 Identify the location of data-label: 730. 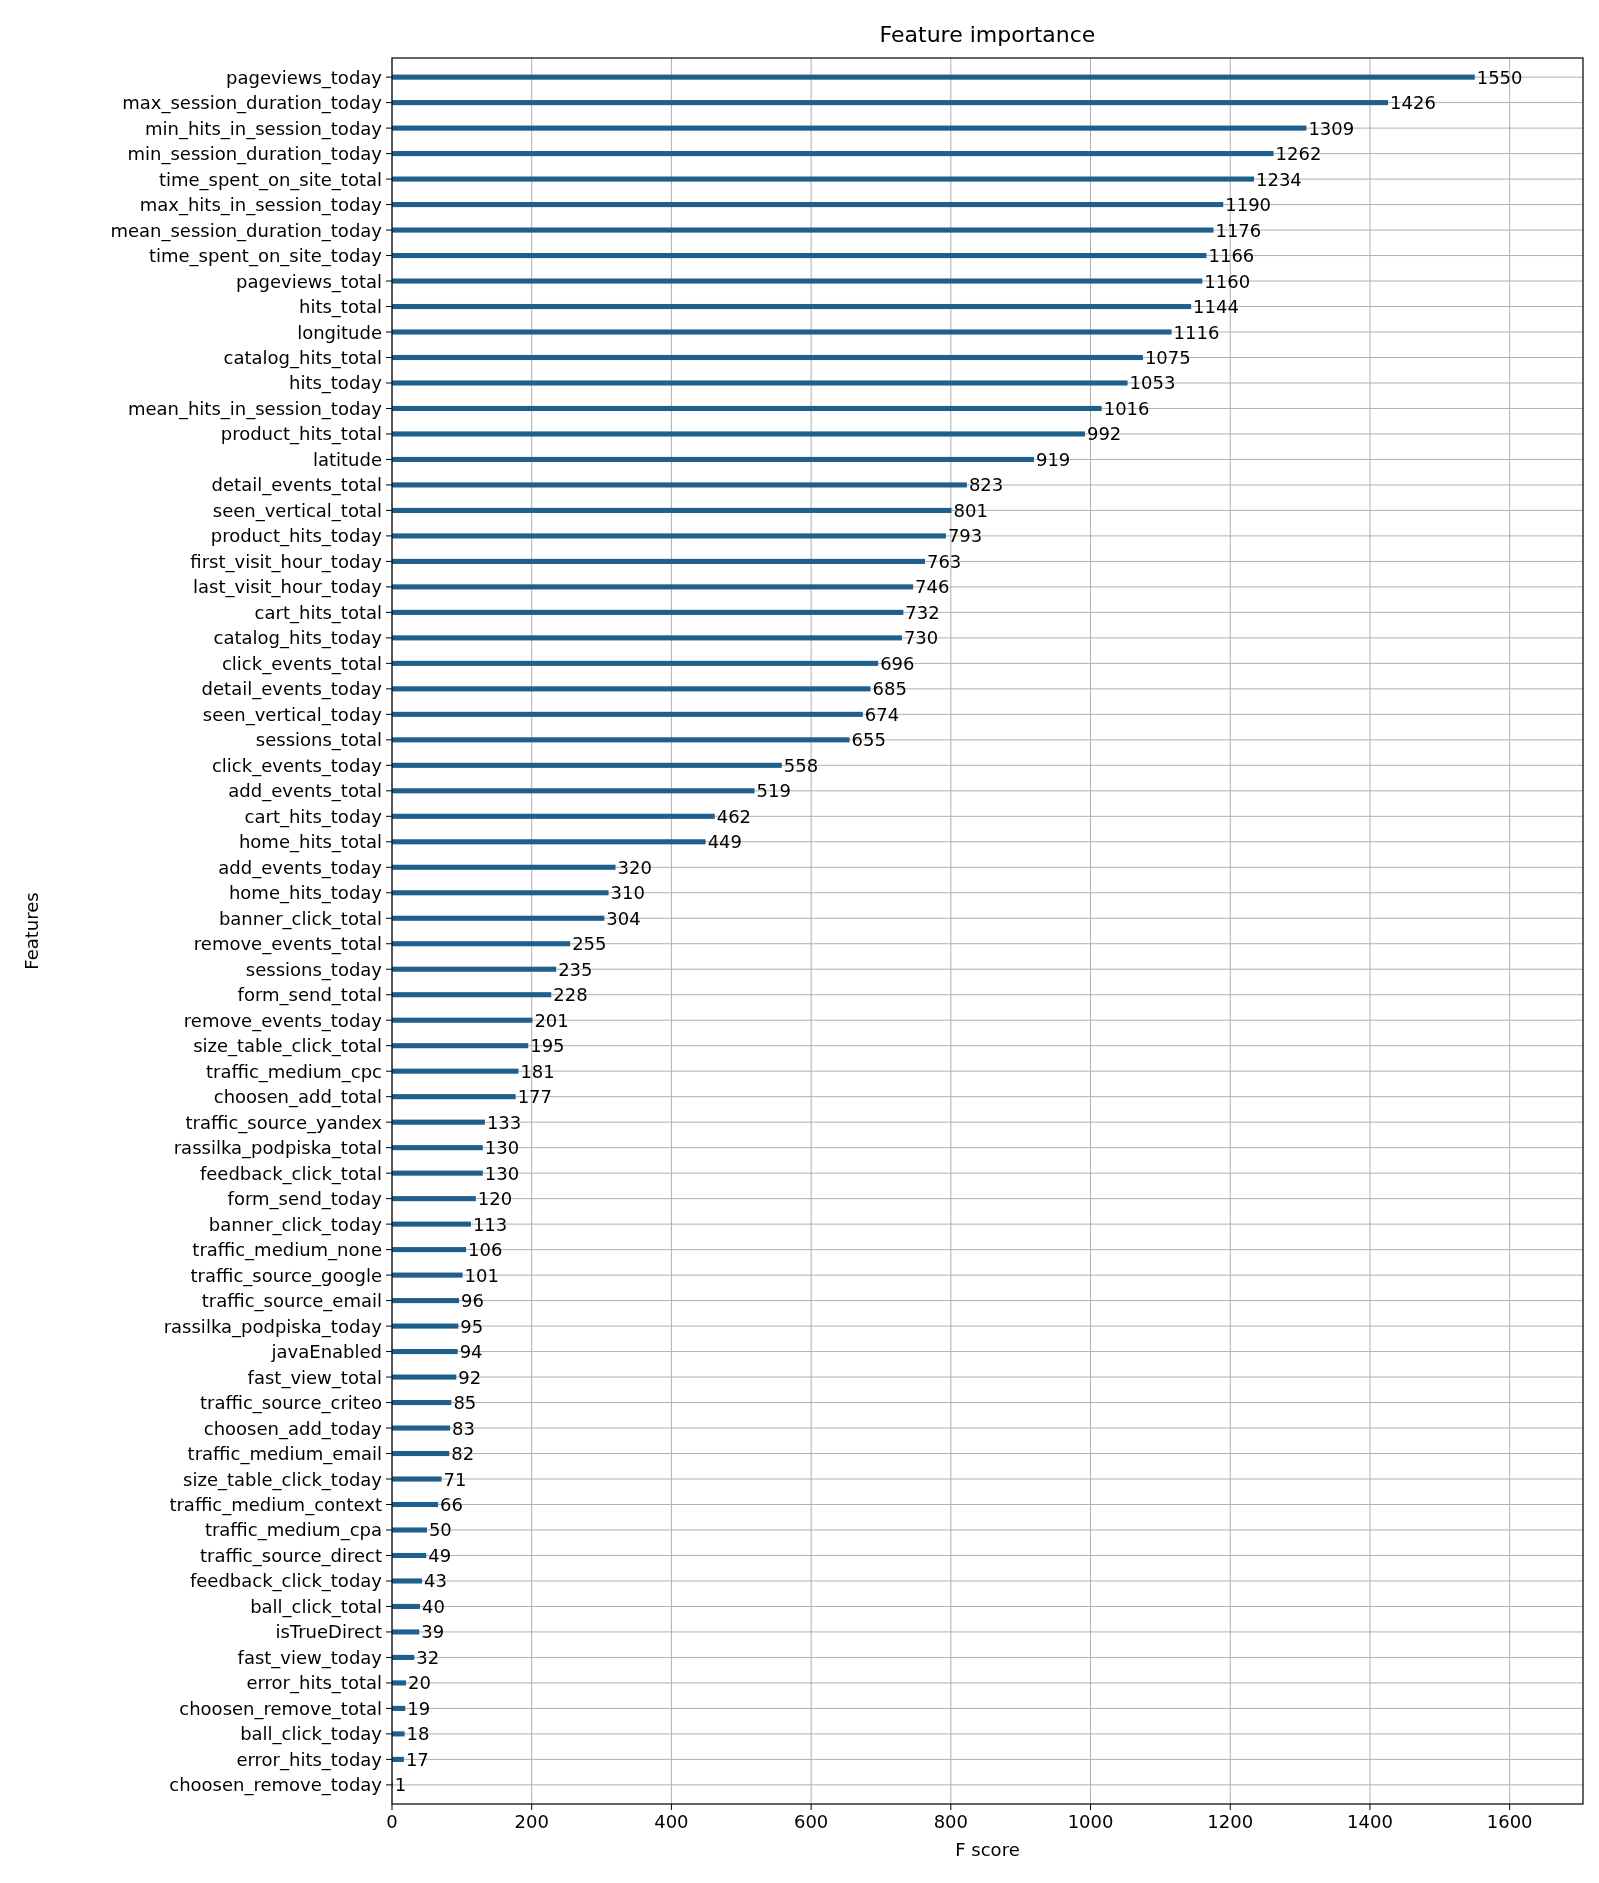
(921, 638).